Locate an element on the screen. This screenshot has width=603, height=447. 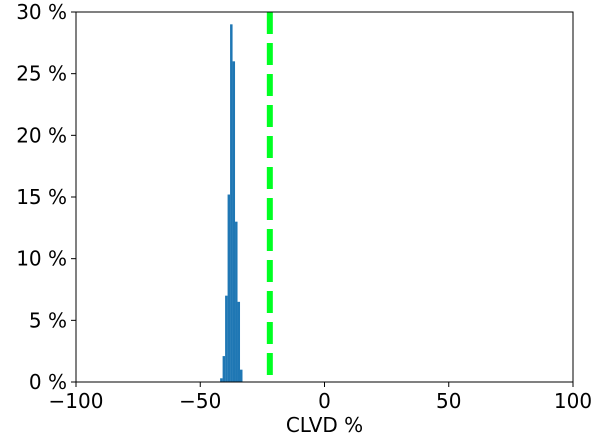
histogram-bars is located at coordinates (231, 203).